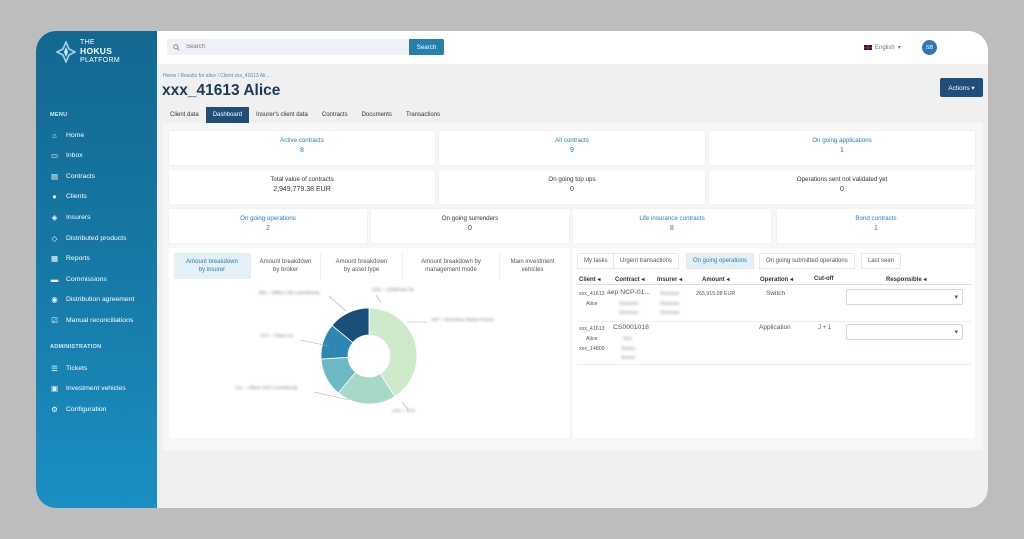  Describe the element at coordinates (715, 279) in the screenshot. I see `column-header-amount: Amount ◂` at that location.